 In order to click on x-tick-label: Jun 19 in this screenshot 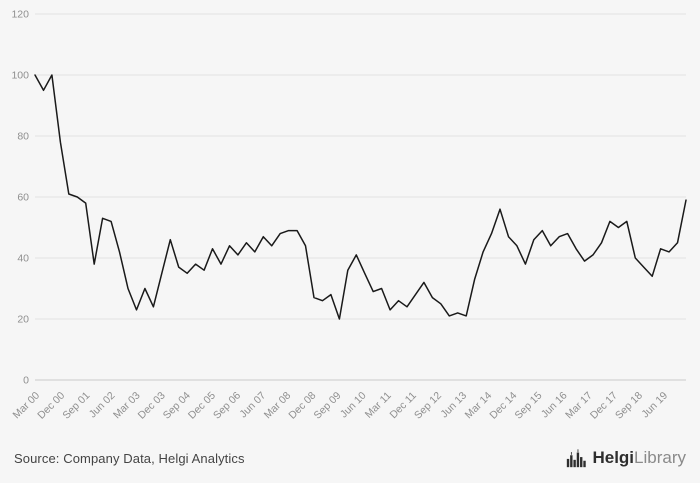, I will do `click(654, 405)`.